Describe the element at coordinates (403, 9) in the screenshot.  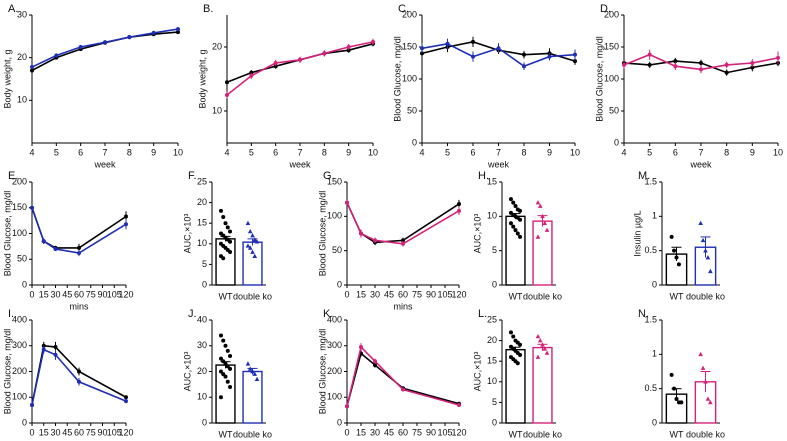
I see `panel-title: C.` at that location.